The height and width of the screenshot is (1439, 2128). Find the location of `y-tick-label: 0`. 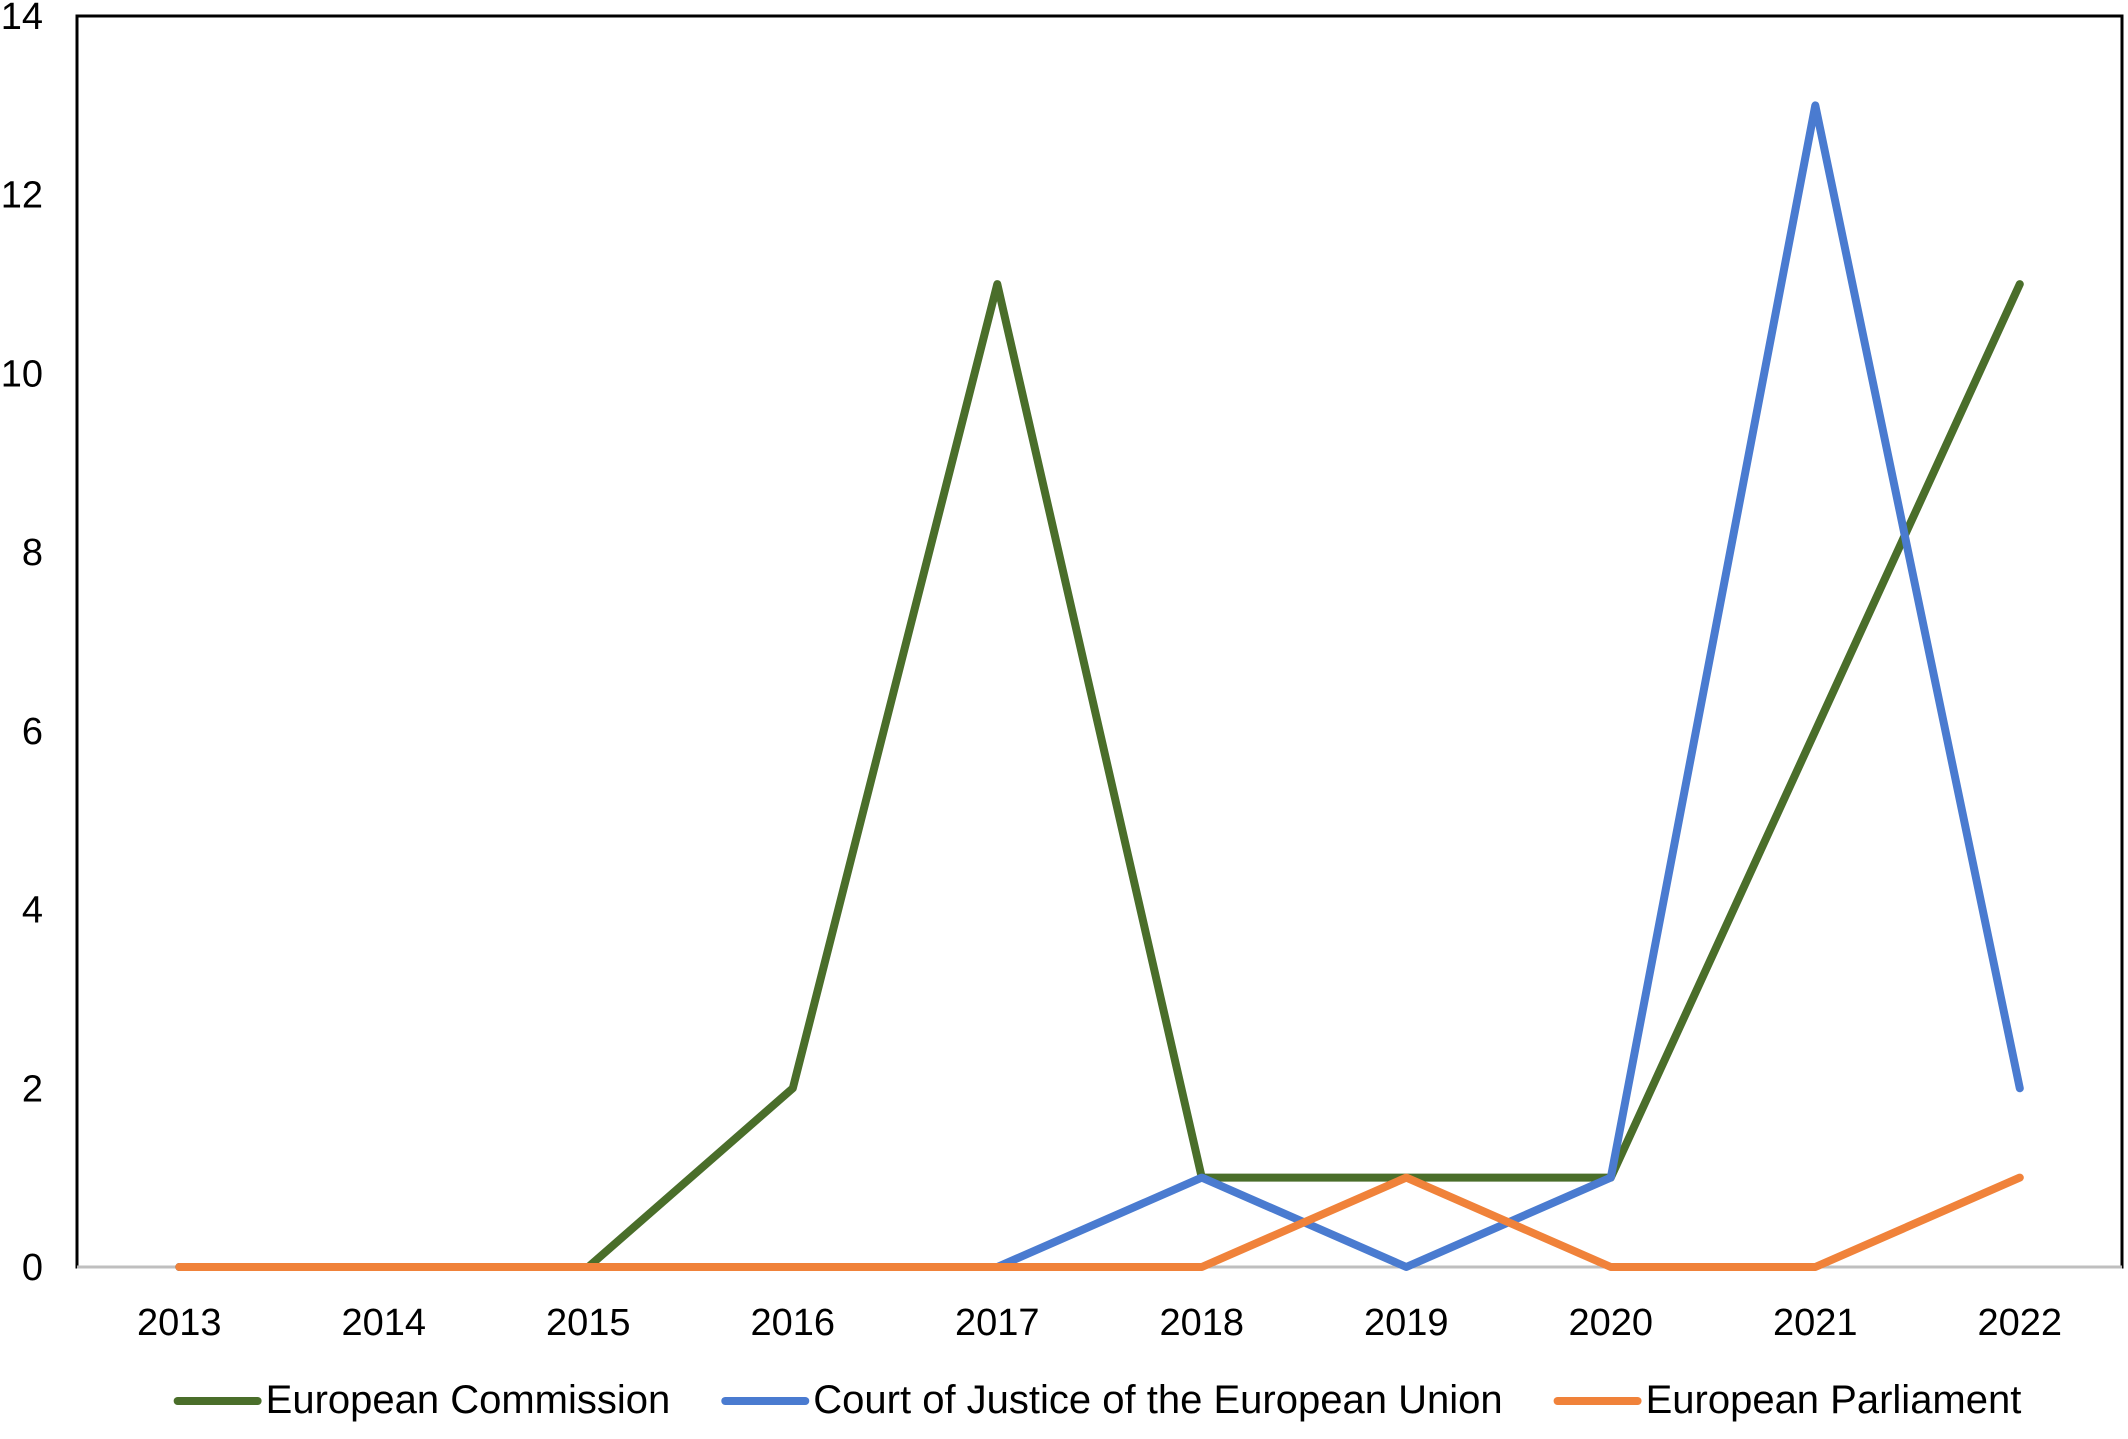

y-tick-label: 0 is located at coordinates (32, 1268).